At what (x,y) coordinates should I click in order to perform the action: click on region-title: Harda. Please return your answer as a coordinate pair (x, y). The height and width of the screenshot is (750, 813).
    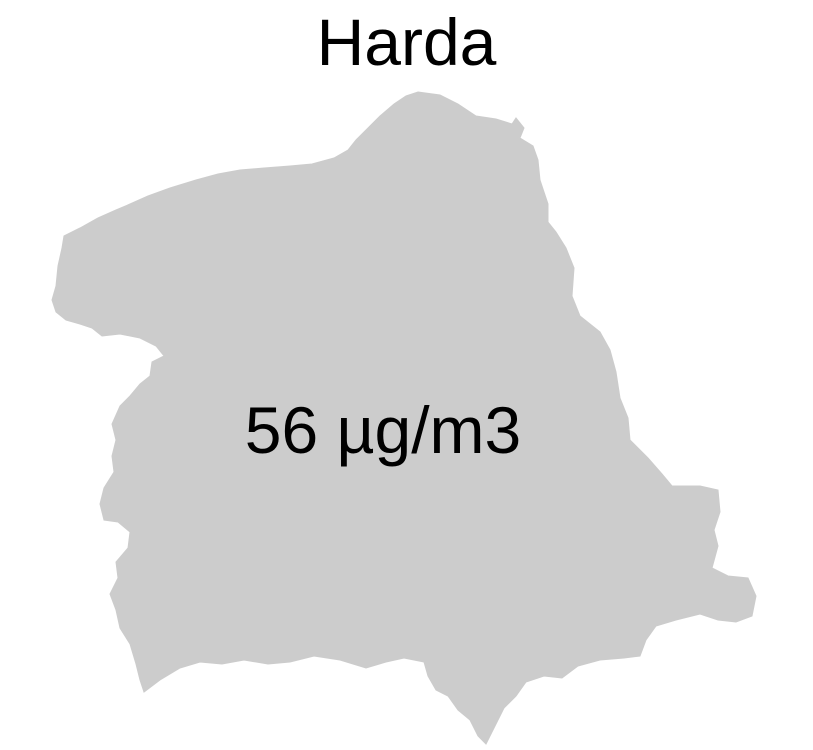
    Looking at the image, I should click on (406, 42).